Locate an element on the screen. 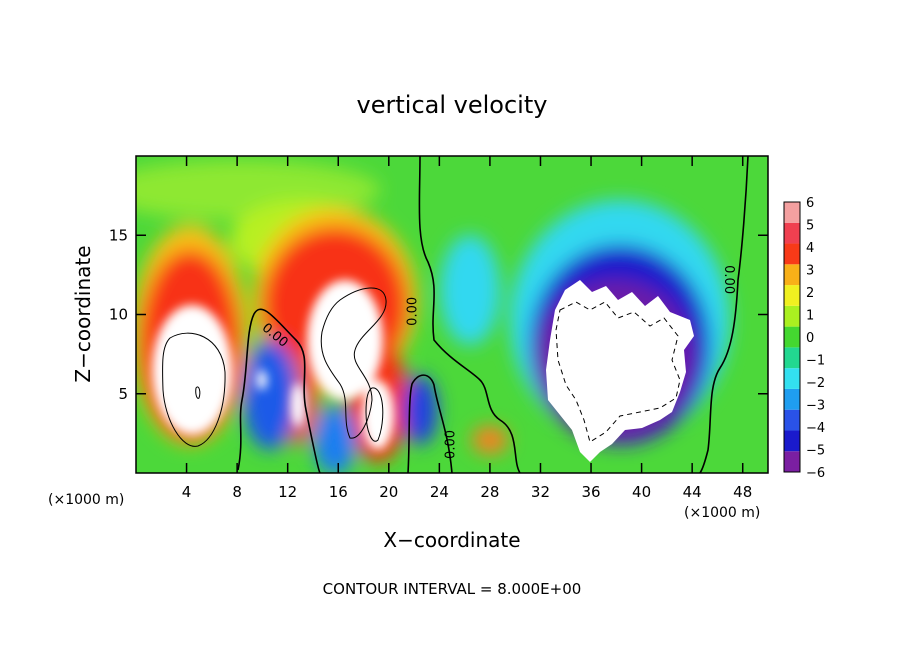  colorbar-label: −2 is located at coordinates (815, 383).